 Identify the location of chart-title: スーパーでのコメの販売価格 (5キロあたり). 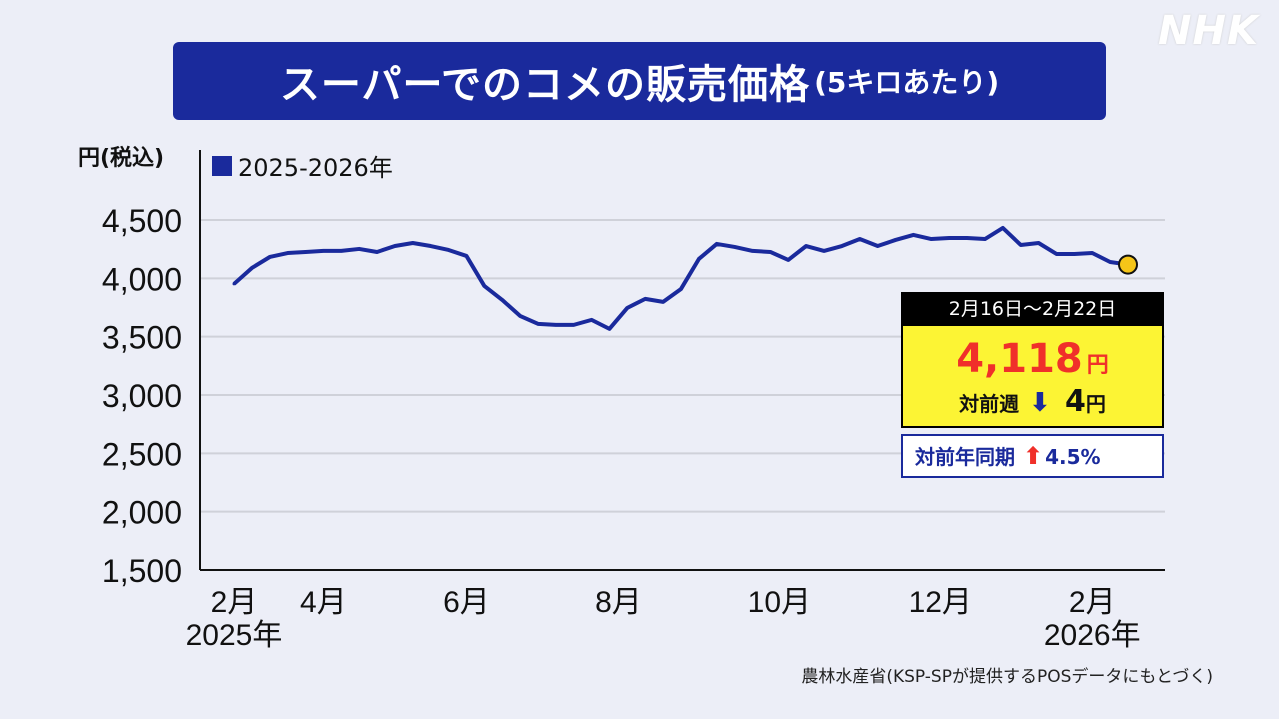
(639, 81).